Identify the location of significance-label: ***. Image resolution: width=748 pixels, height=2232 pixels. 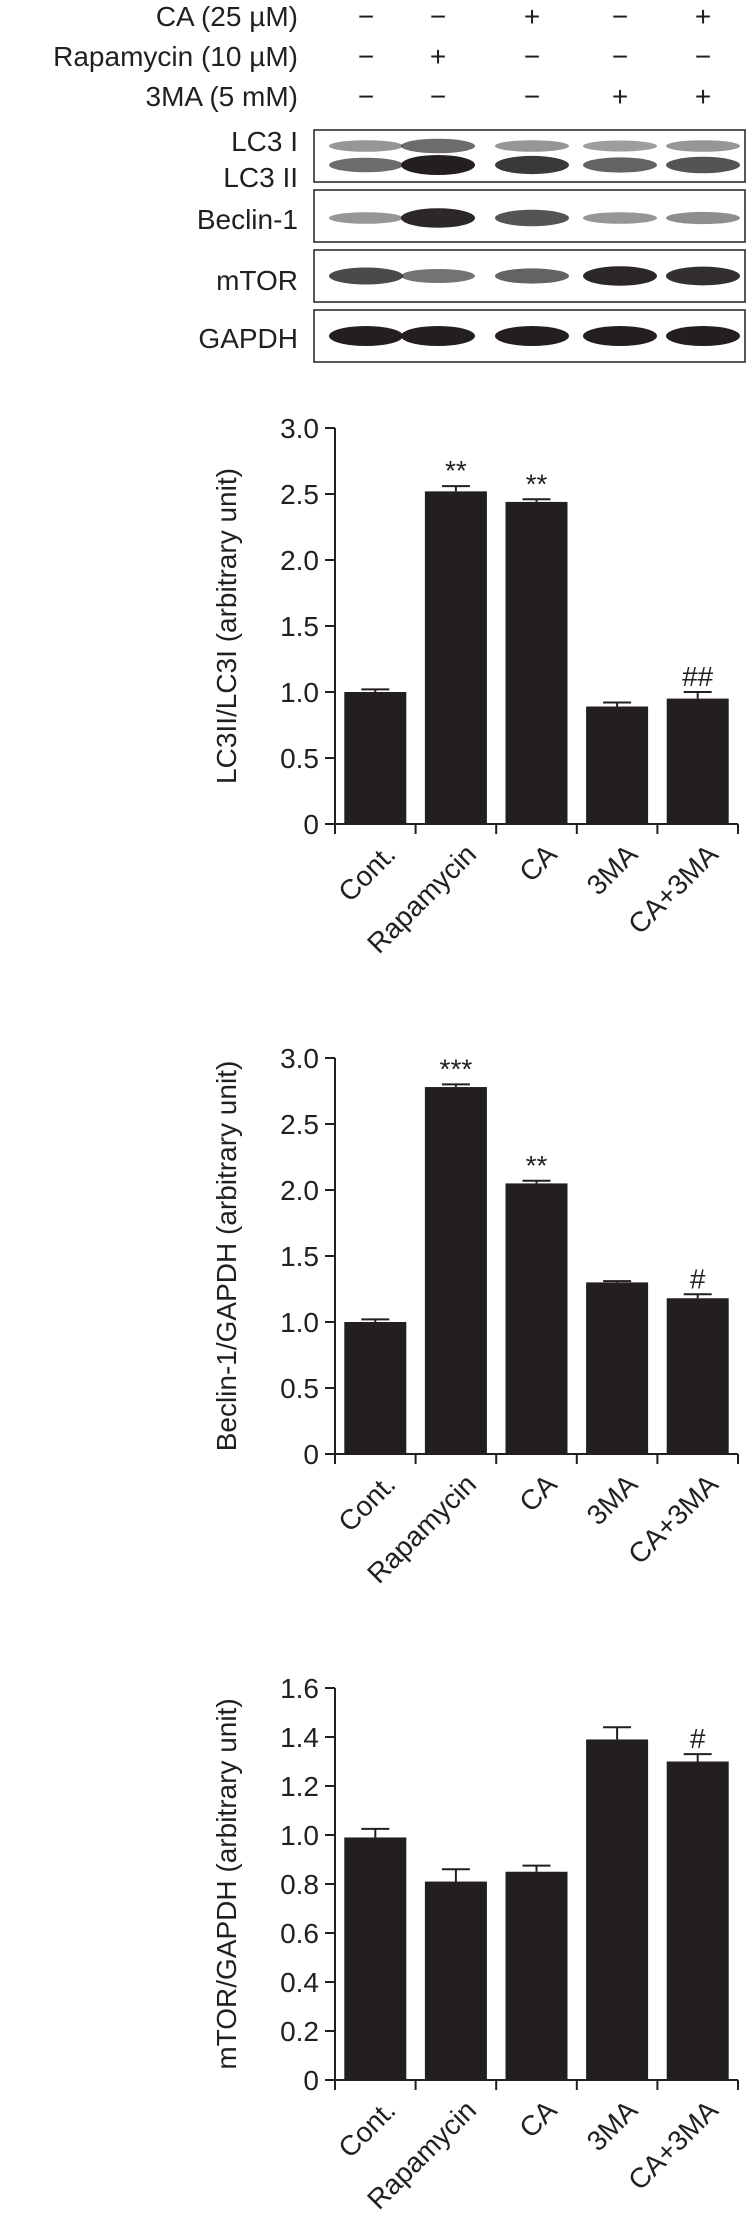
(456, 1068).